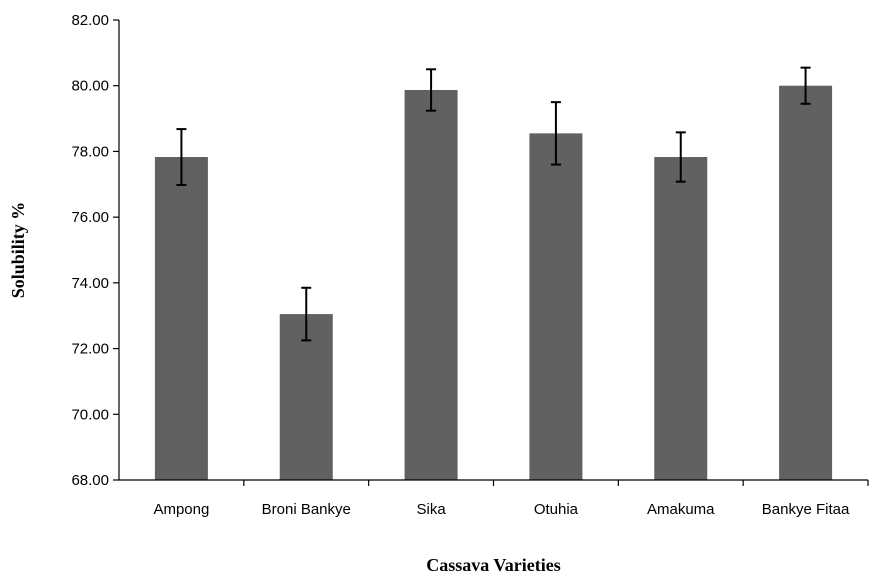 The width and height of the screenshot is (882, 577). Describe the element at coordinates (556, 509) in the screenshot. I see `x-tick-label: Otuhia` at that location.